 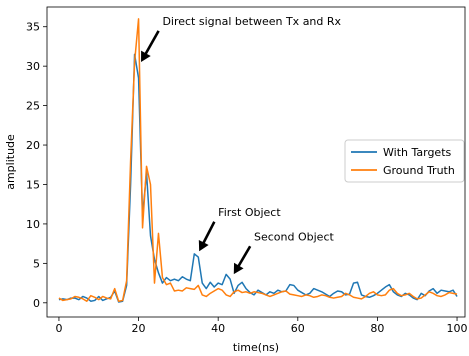 I want to click on y-tick-label: 25, so click(x=33, y=106).